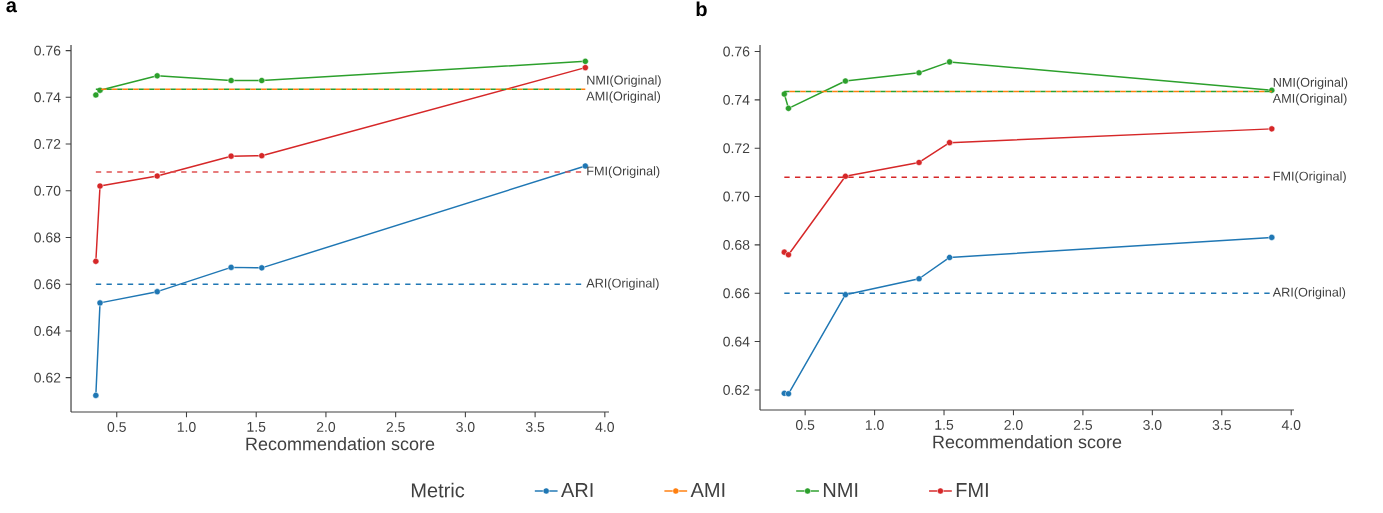 This screenshot has width=1383, height=513. Describe the element at coordinates (438, 490) in the screenshot. I see `legend-title: Metric` at that location.